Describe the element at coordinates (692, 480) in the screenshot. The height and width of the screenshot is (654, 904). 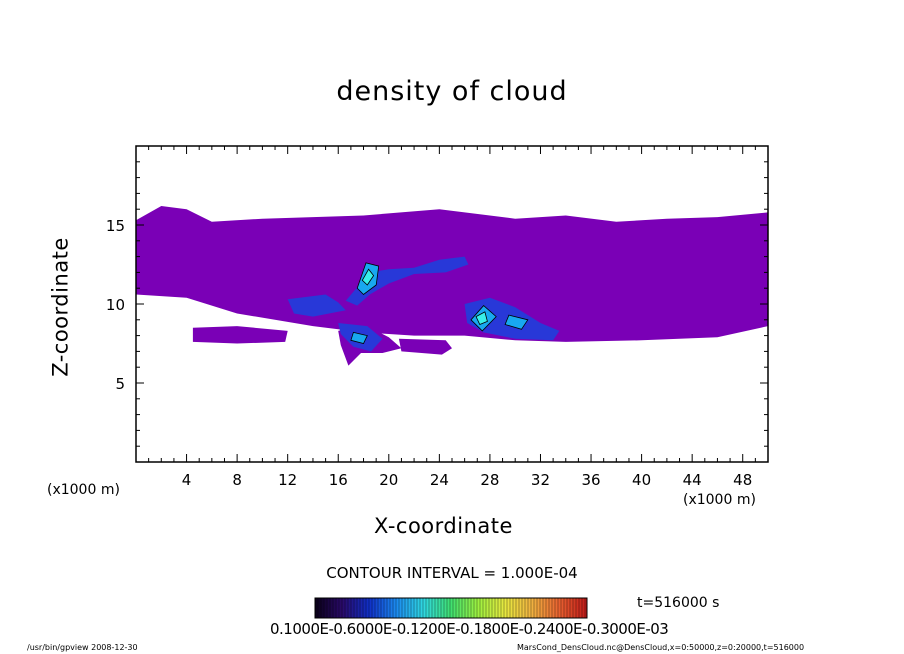
I see `x-tick-label: 44` at that location.